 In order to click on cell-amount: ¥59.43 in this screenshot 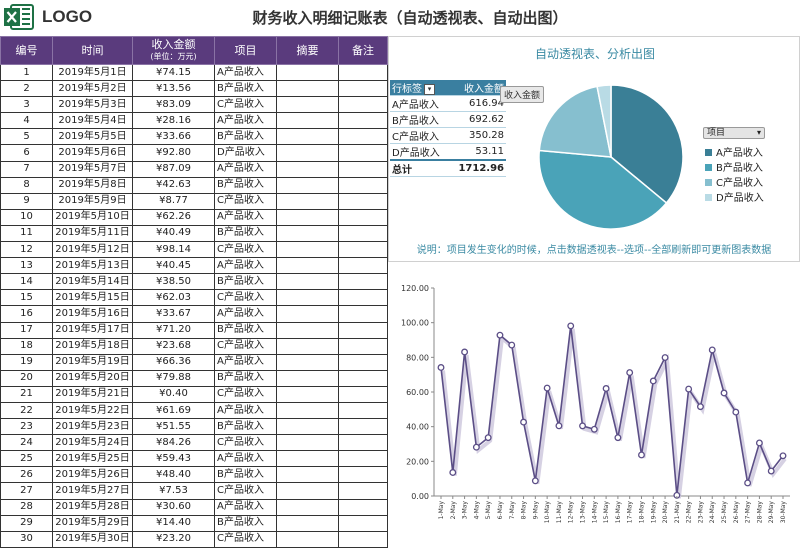, I will do `click(173, 459)`.